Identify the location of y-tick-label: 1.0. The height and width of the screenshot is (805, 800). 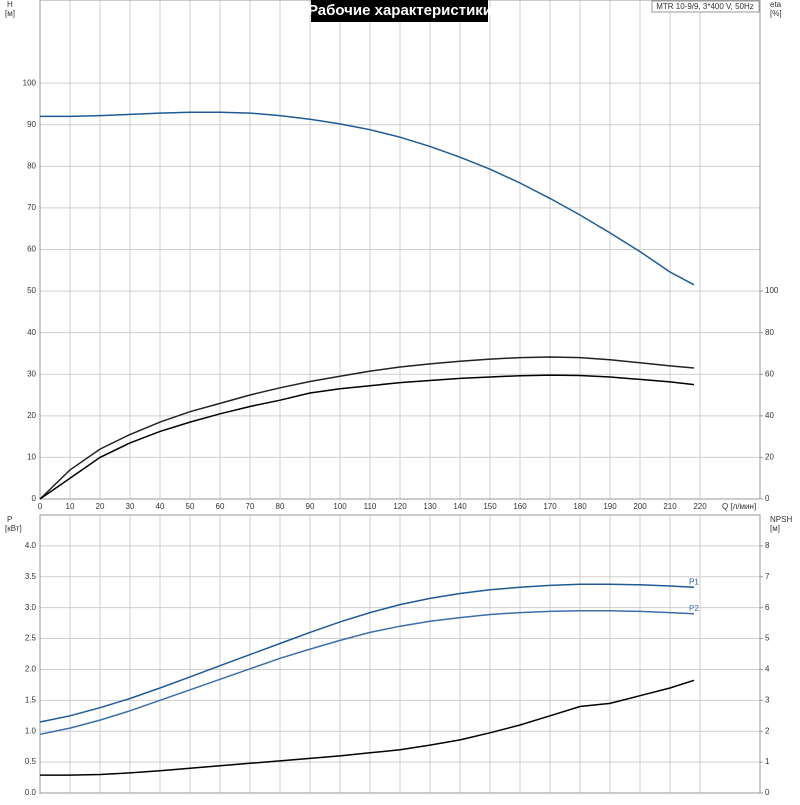
(31, 730).